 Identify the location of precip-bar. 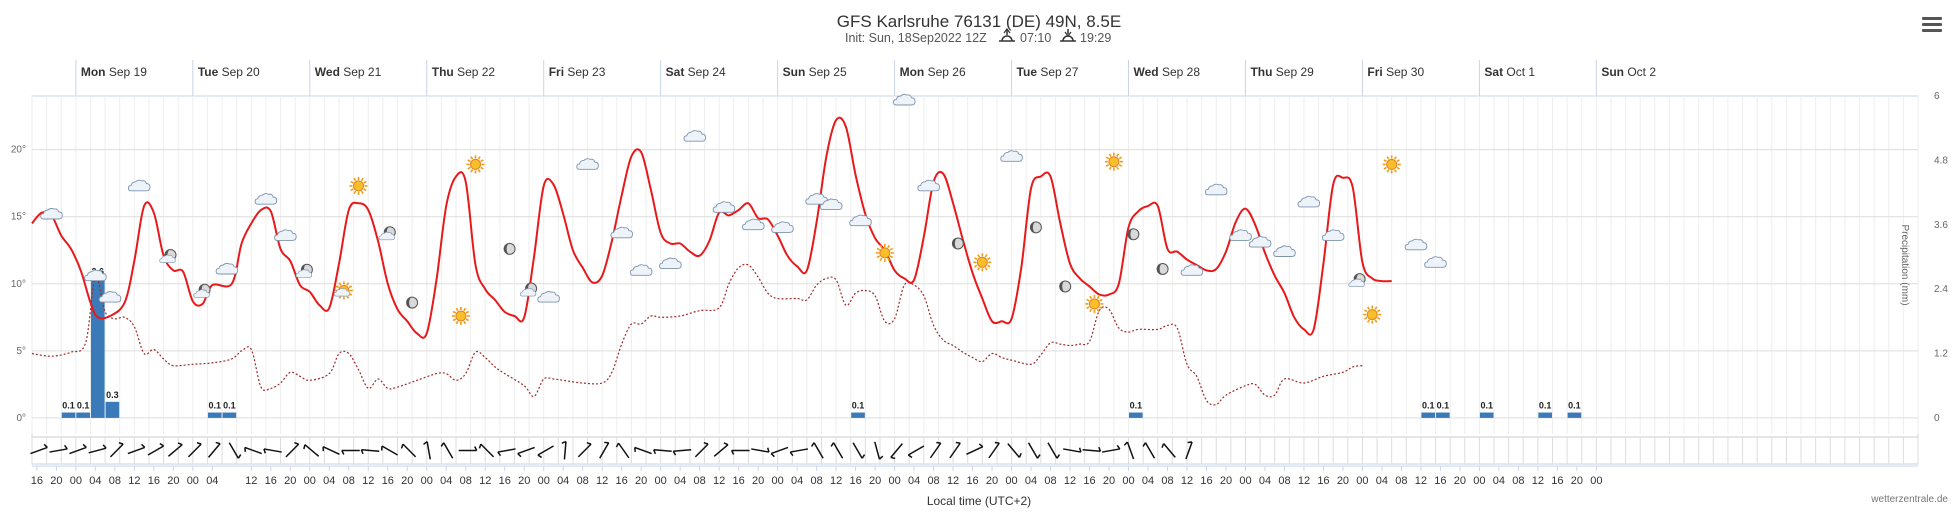
(112, 409).